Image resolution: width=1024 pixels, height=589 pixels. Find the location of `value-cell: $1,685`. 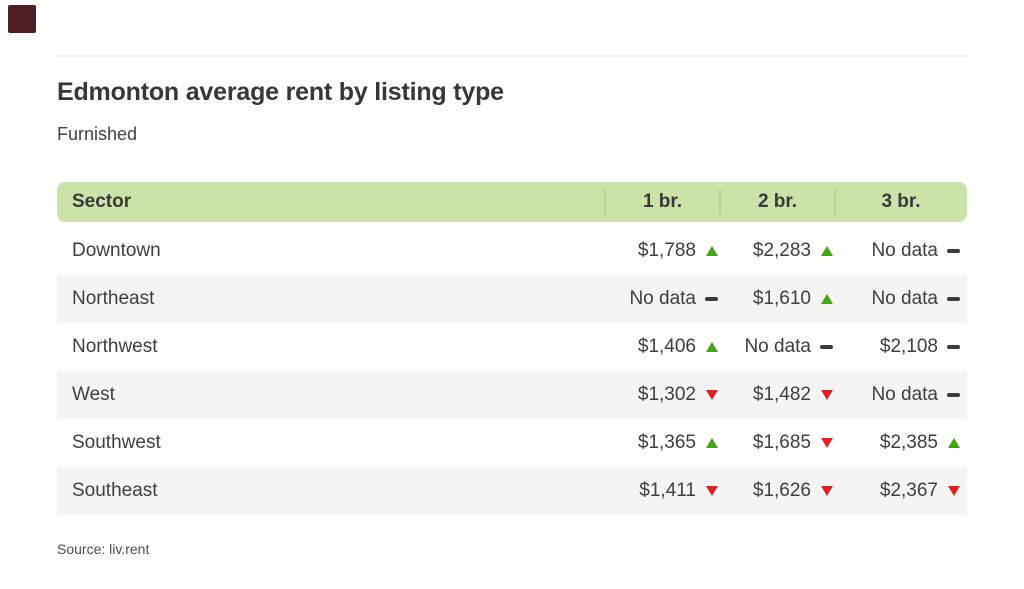

value-cell: $1,685 is located at coordinates (777, 443).